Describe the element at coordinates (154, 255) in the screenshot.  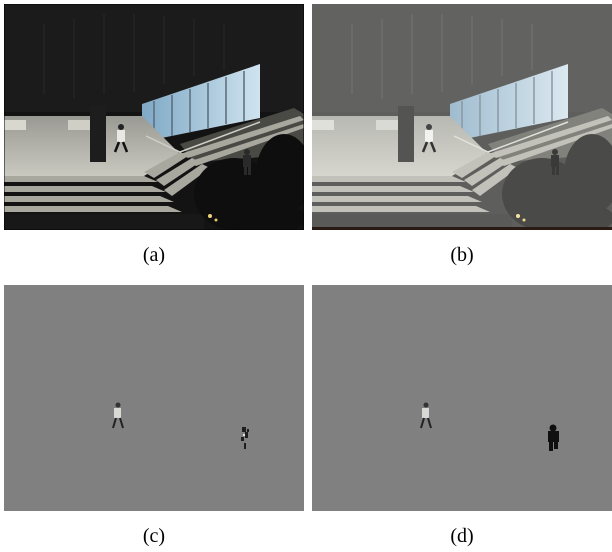
I see `caption-a: (a)` at that location.